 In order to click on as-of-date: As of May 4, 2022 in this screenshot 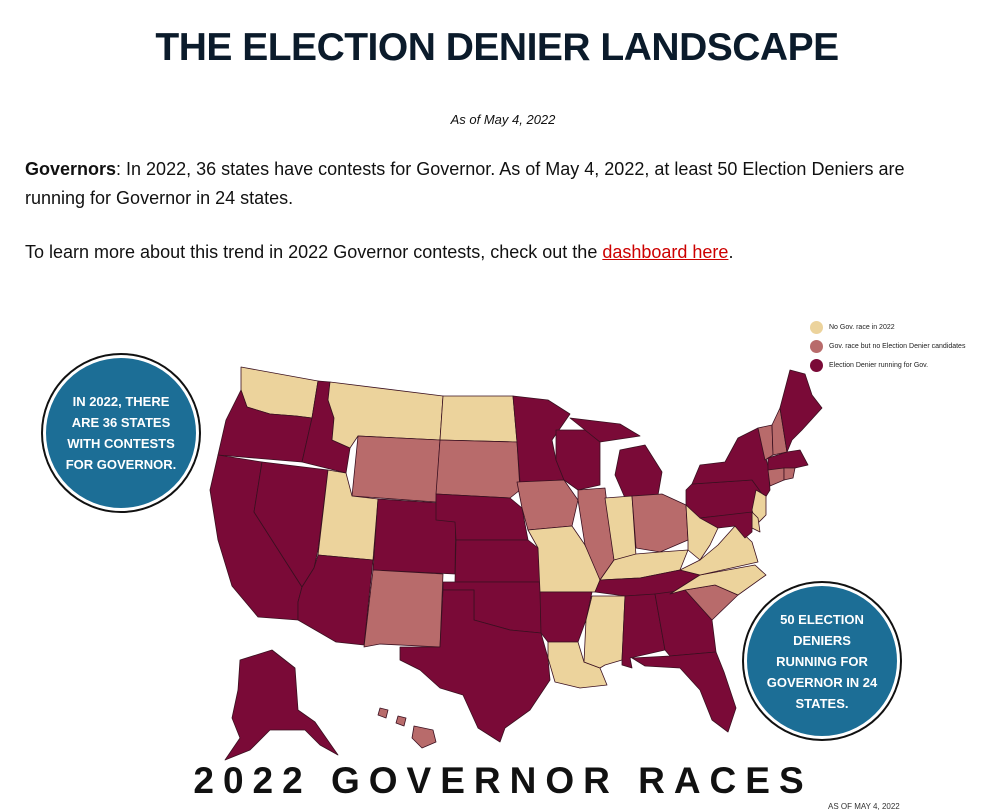, I will do `click(503, 119)`.